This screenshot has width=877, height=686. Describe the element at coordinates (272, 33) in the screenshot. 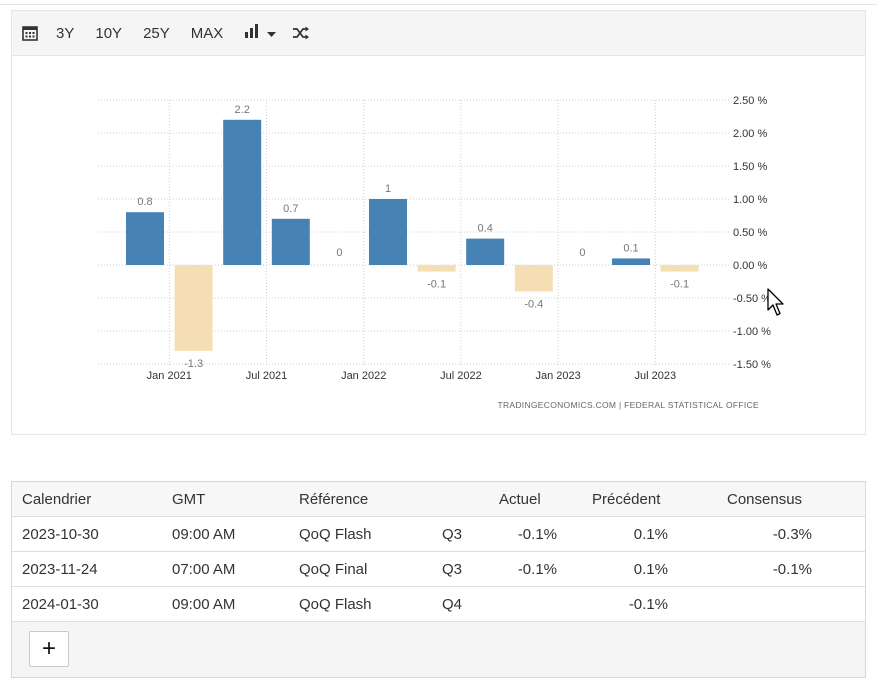

I see `caret-down-icon` at that location.